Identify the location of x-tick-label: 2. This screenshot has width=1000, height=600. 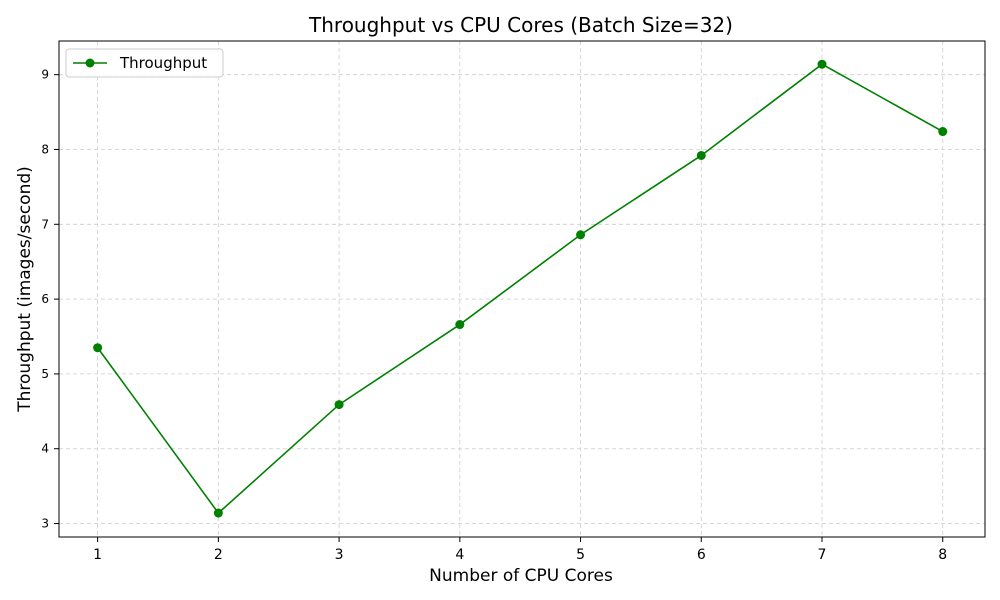
(218, 555).